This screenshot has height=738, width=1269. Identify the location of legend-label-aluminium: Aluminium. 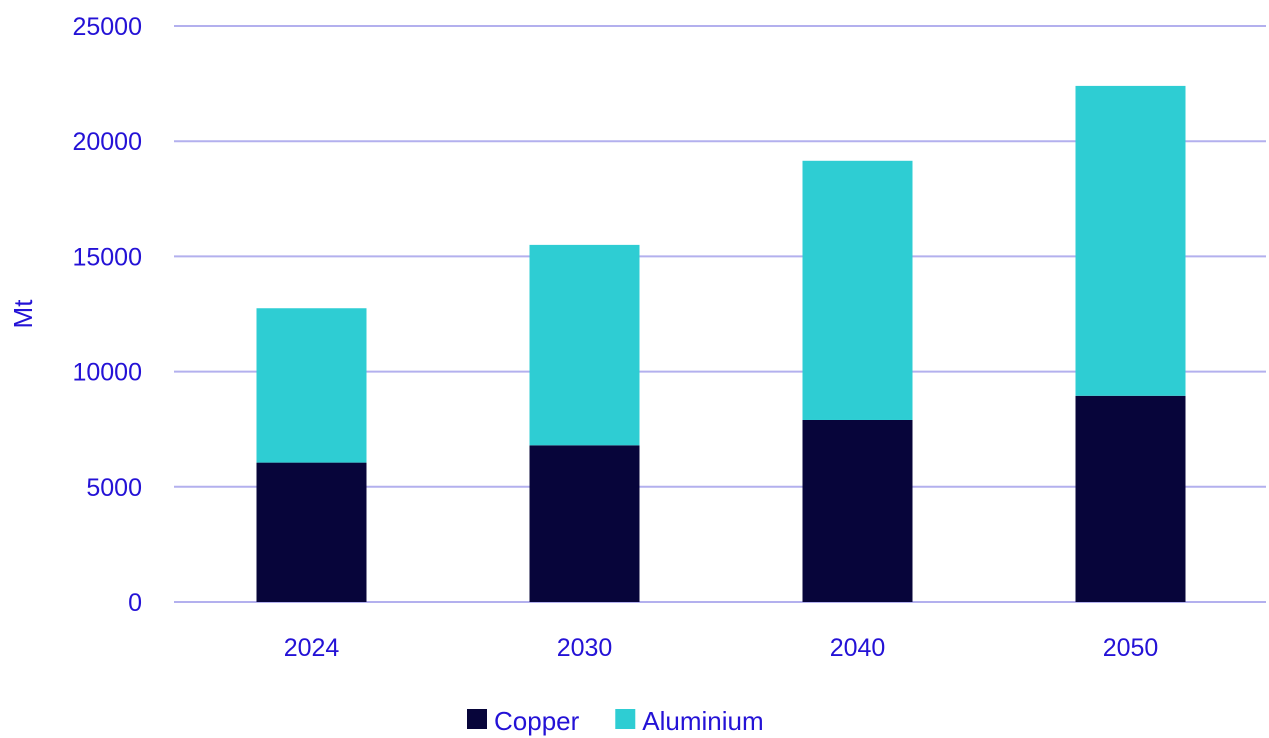
(702, 721).